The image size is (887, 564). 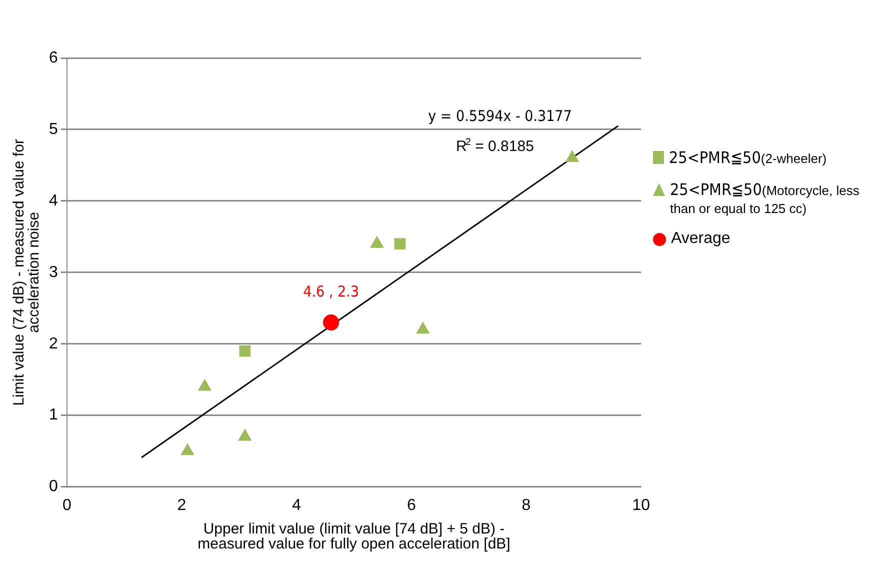 I want to click on x-tick-label: 0, so click(x=67, y=505).